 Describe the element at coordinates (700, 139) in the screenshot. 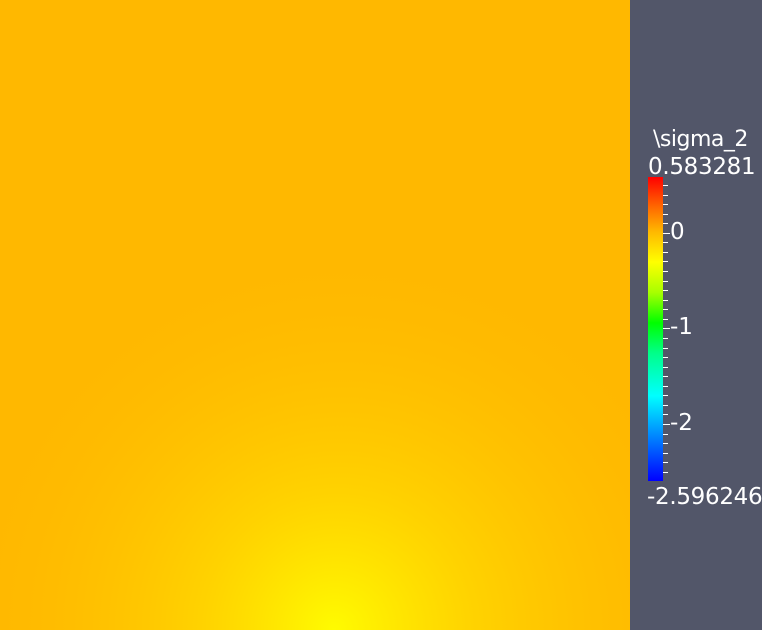

I see `legend-title: \sigma_2` at that location.